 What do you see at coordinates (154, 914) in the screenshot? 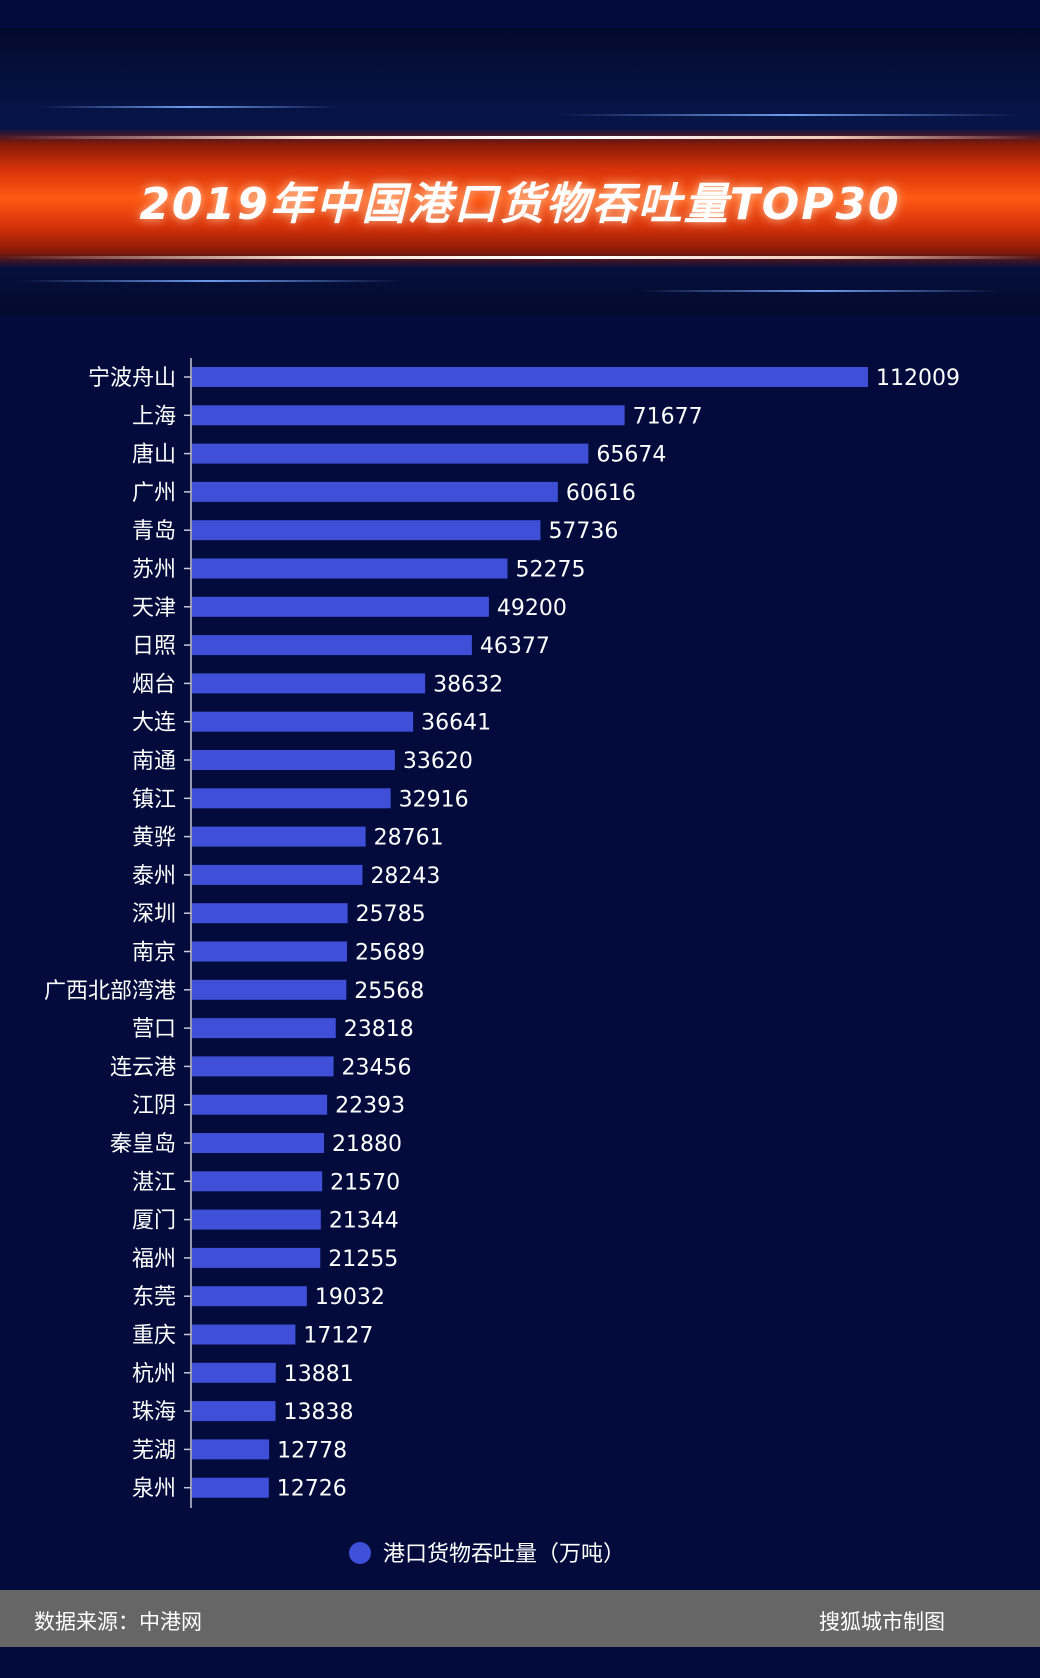
I see `category-label: 深圳` at bounding box center [154, 914].